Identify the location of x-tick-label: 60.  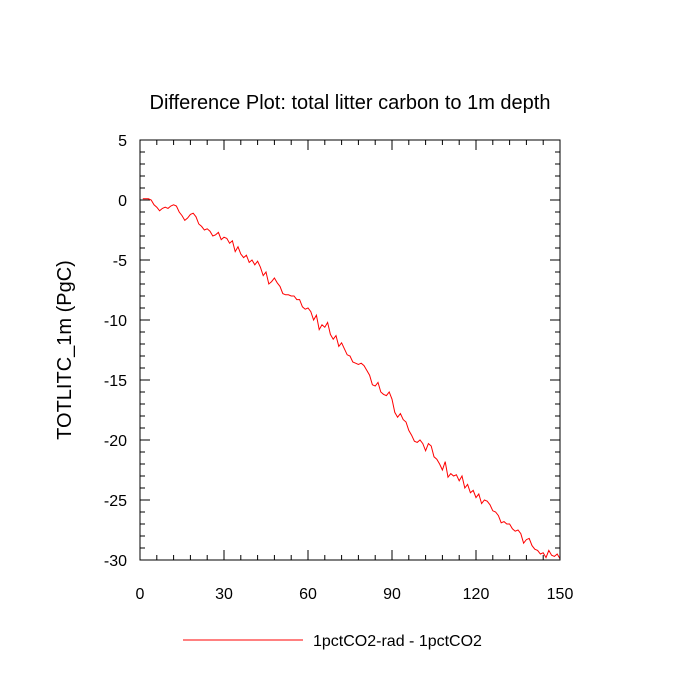
(308, 594).